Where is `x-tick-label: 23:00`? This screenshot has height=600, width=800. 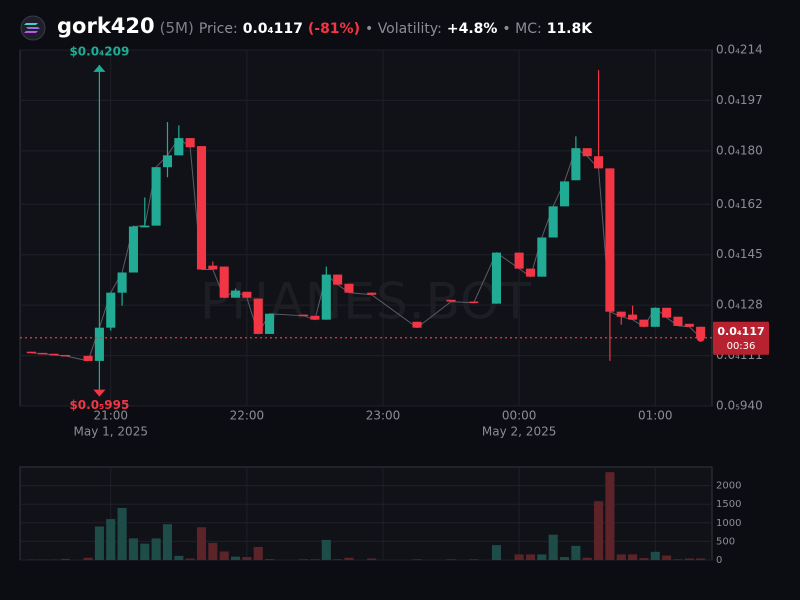 x-tick-label: 23:00 is located at coordinates (383, 416).